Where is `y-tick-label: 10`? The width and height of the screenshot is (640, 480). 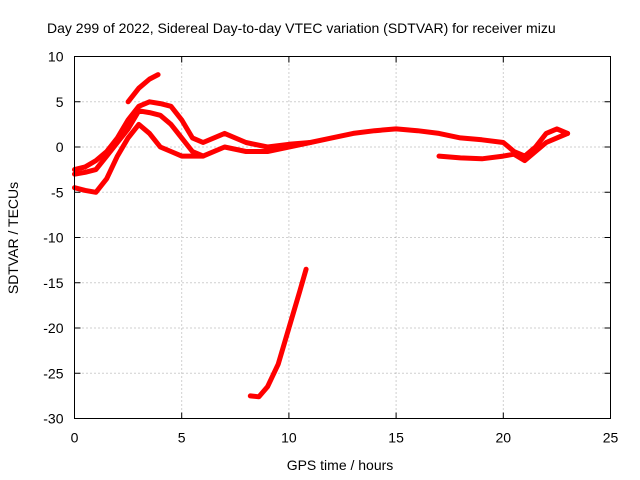 y-tick-label: 10 is located at coordinates (56, 57).